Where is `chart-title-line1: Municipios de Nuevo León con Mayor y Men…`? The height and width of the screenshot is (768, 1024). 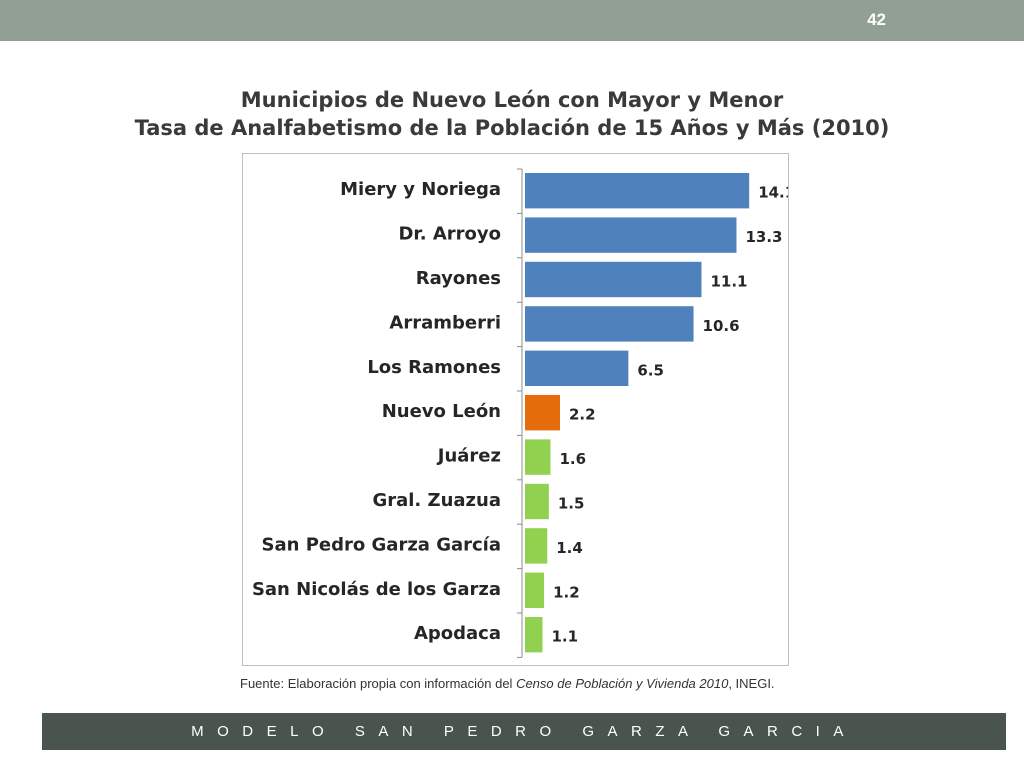 chart-title-line1: Municipios de Nuevo León con Mayor y Men… is located at coordinates (512, 100).